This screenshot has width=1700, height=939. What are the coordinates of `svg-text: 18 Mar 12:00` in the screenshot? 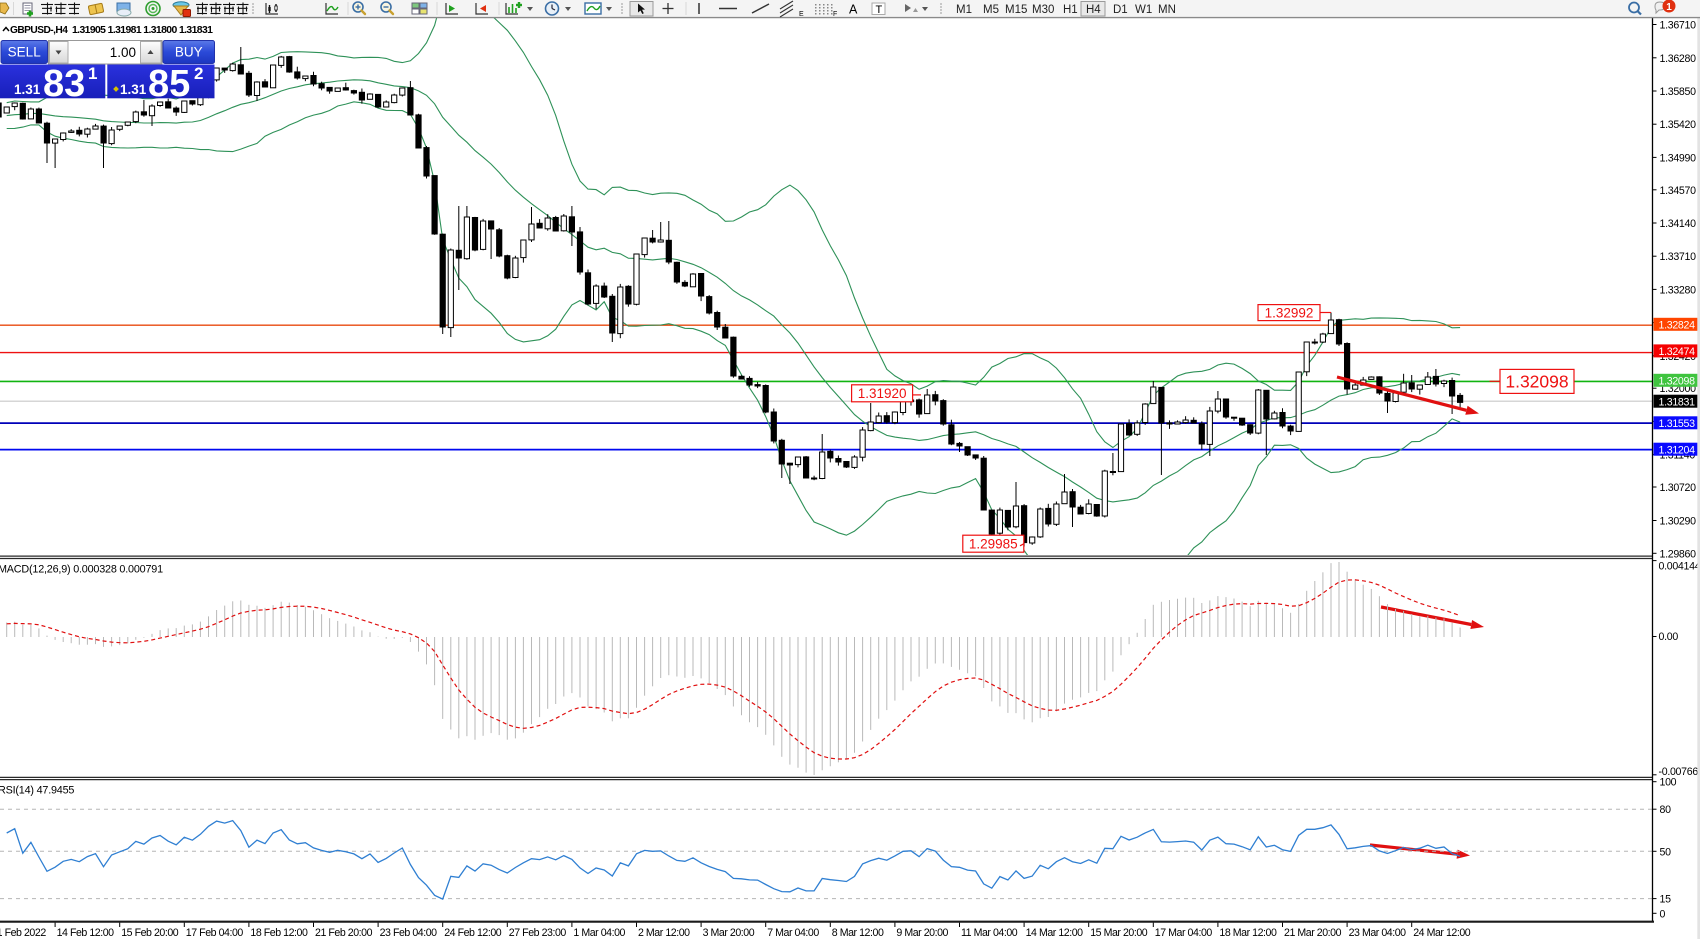 It's located at (1248, 933).